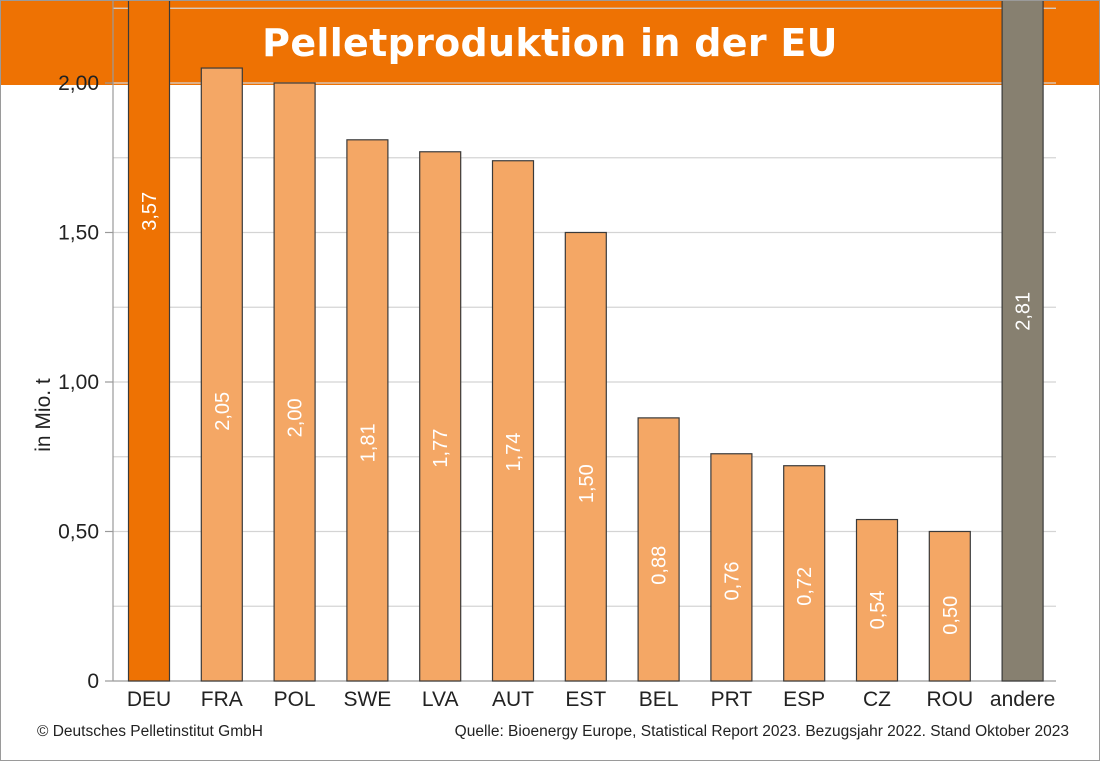  I want to click on bar-value-label: 0,76, so click(732, 581).